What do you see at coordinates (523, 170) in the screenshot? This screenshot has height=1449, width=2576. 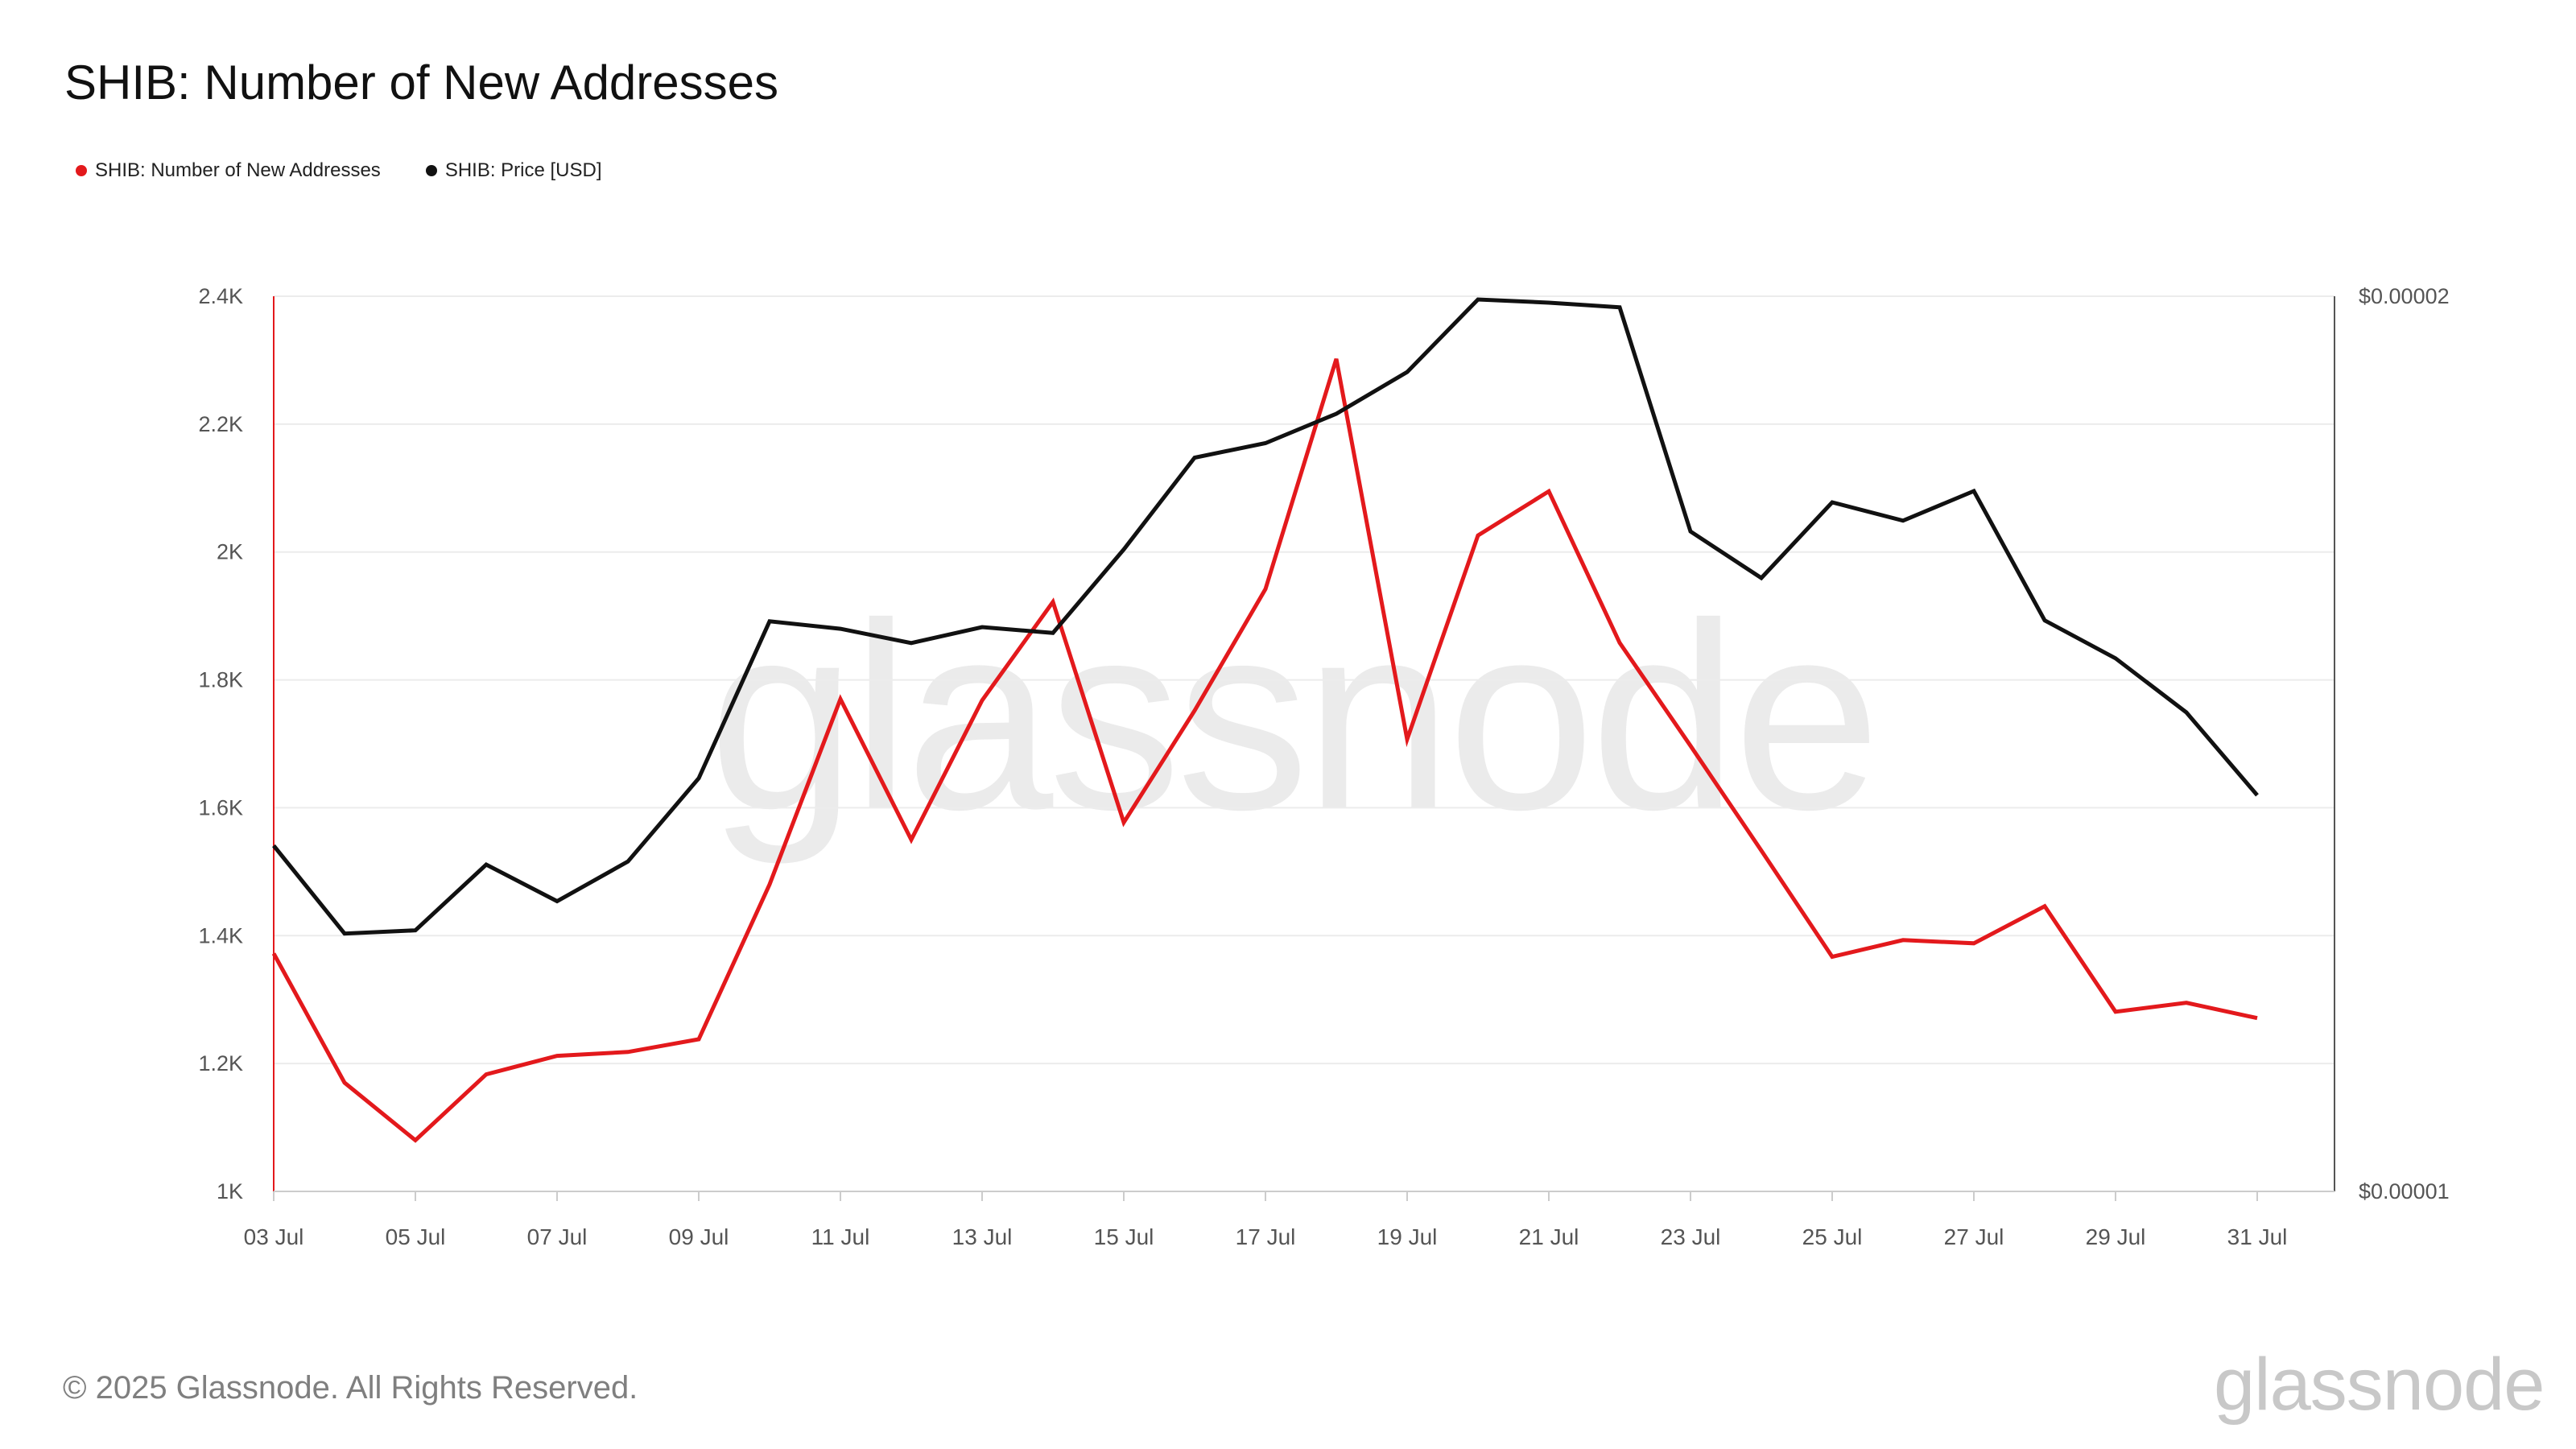 I see `legend-label: SHIB: Price [USD]` at bounding box center [523, 170].